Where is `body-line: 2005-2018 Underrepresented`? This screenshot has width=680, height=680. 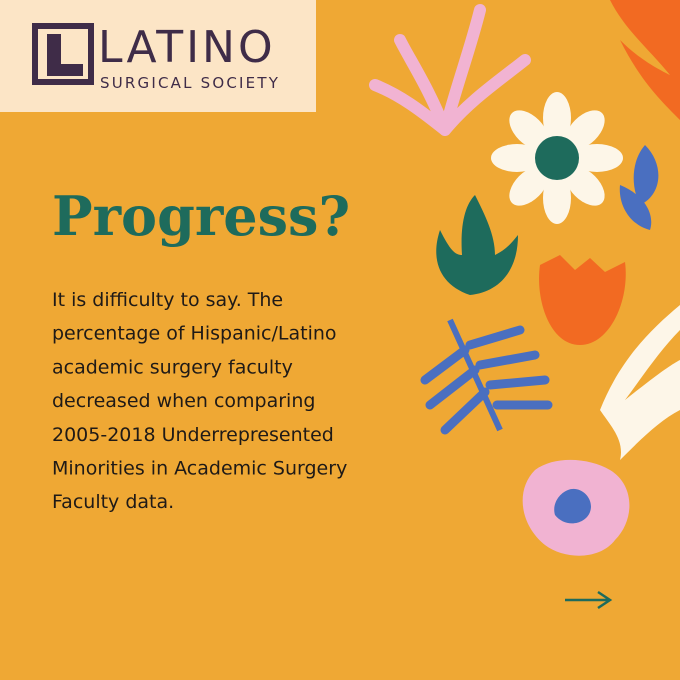
body-line: 2005-2018 Underrepresented is located at coordinates (193, 435).